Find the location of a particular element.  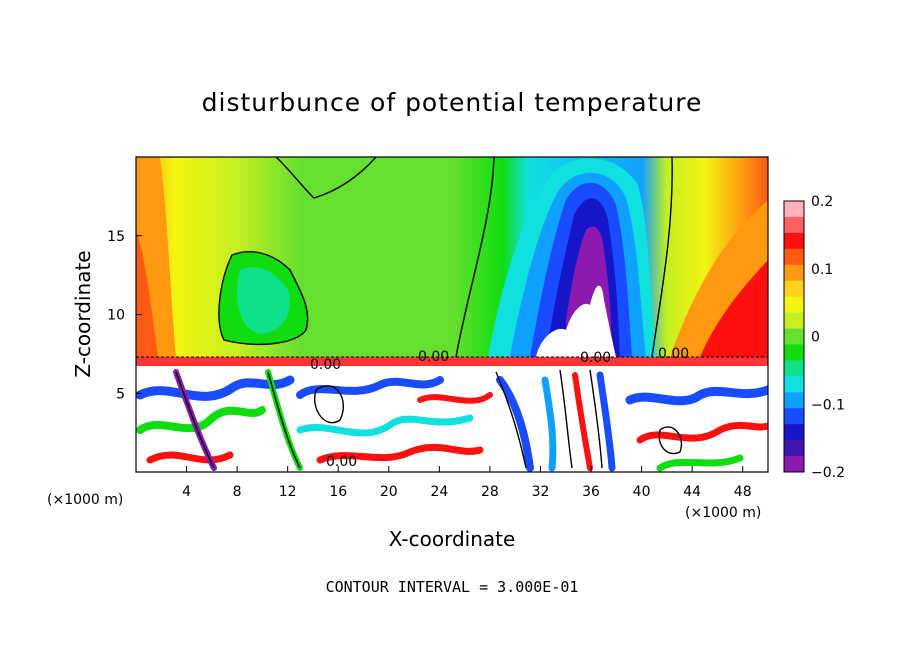

x-tick-label: 48 is located at coordinates (743, 492).